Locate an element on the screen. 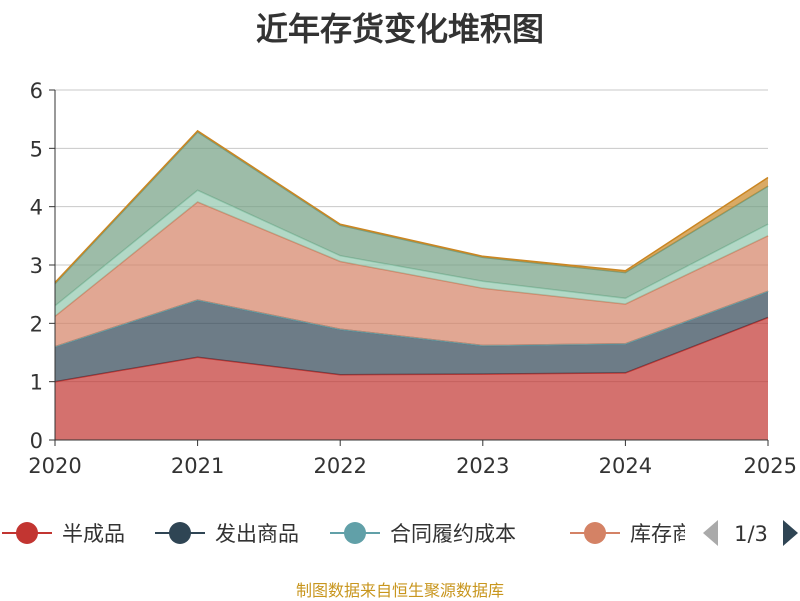 This screenshot has width=800, height=601. x-tick-label: 2025 is located at coordinates (770, 466).